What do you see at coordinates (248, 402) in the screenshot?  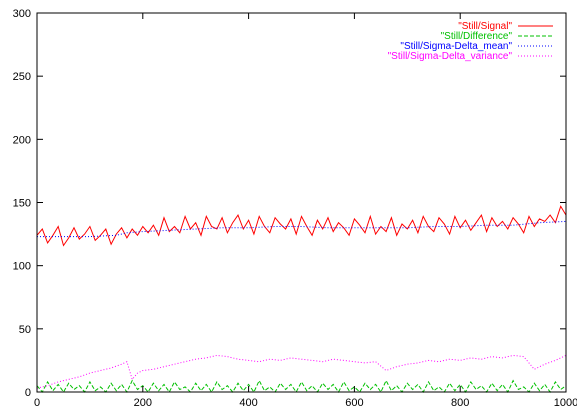 I see `x-tick-label: 400` at bounding box center [248, 402].